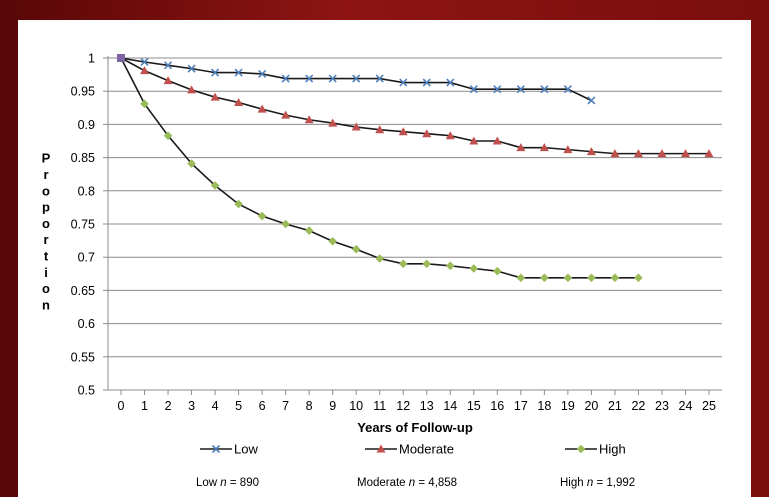 The image size is (769, 497). Describe the element at coordinates (83, 158) in the screenshot. I see `y-tick-label: 0.85` at that location.